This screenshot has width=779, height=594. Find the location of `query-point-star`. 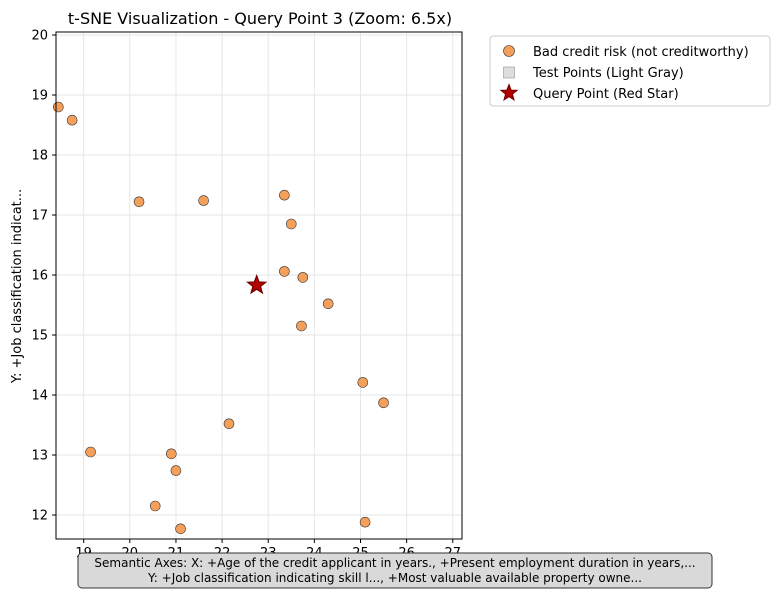

query-point-star is located at coordinates (257, 284).